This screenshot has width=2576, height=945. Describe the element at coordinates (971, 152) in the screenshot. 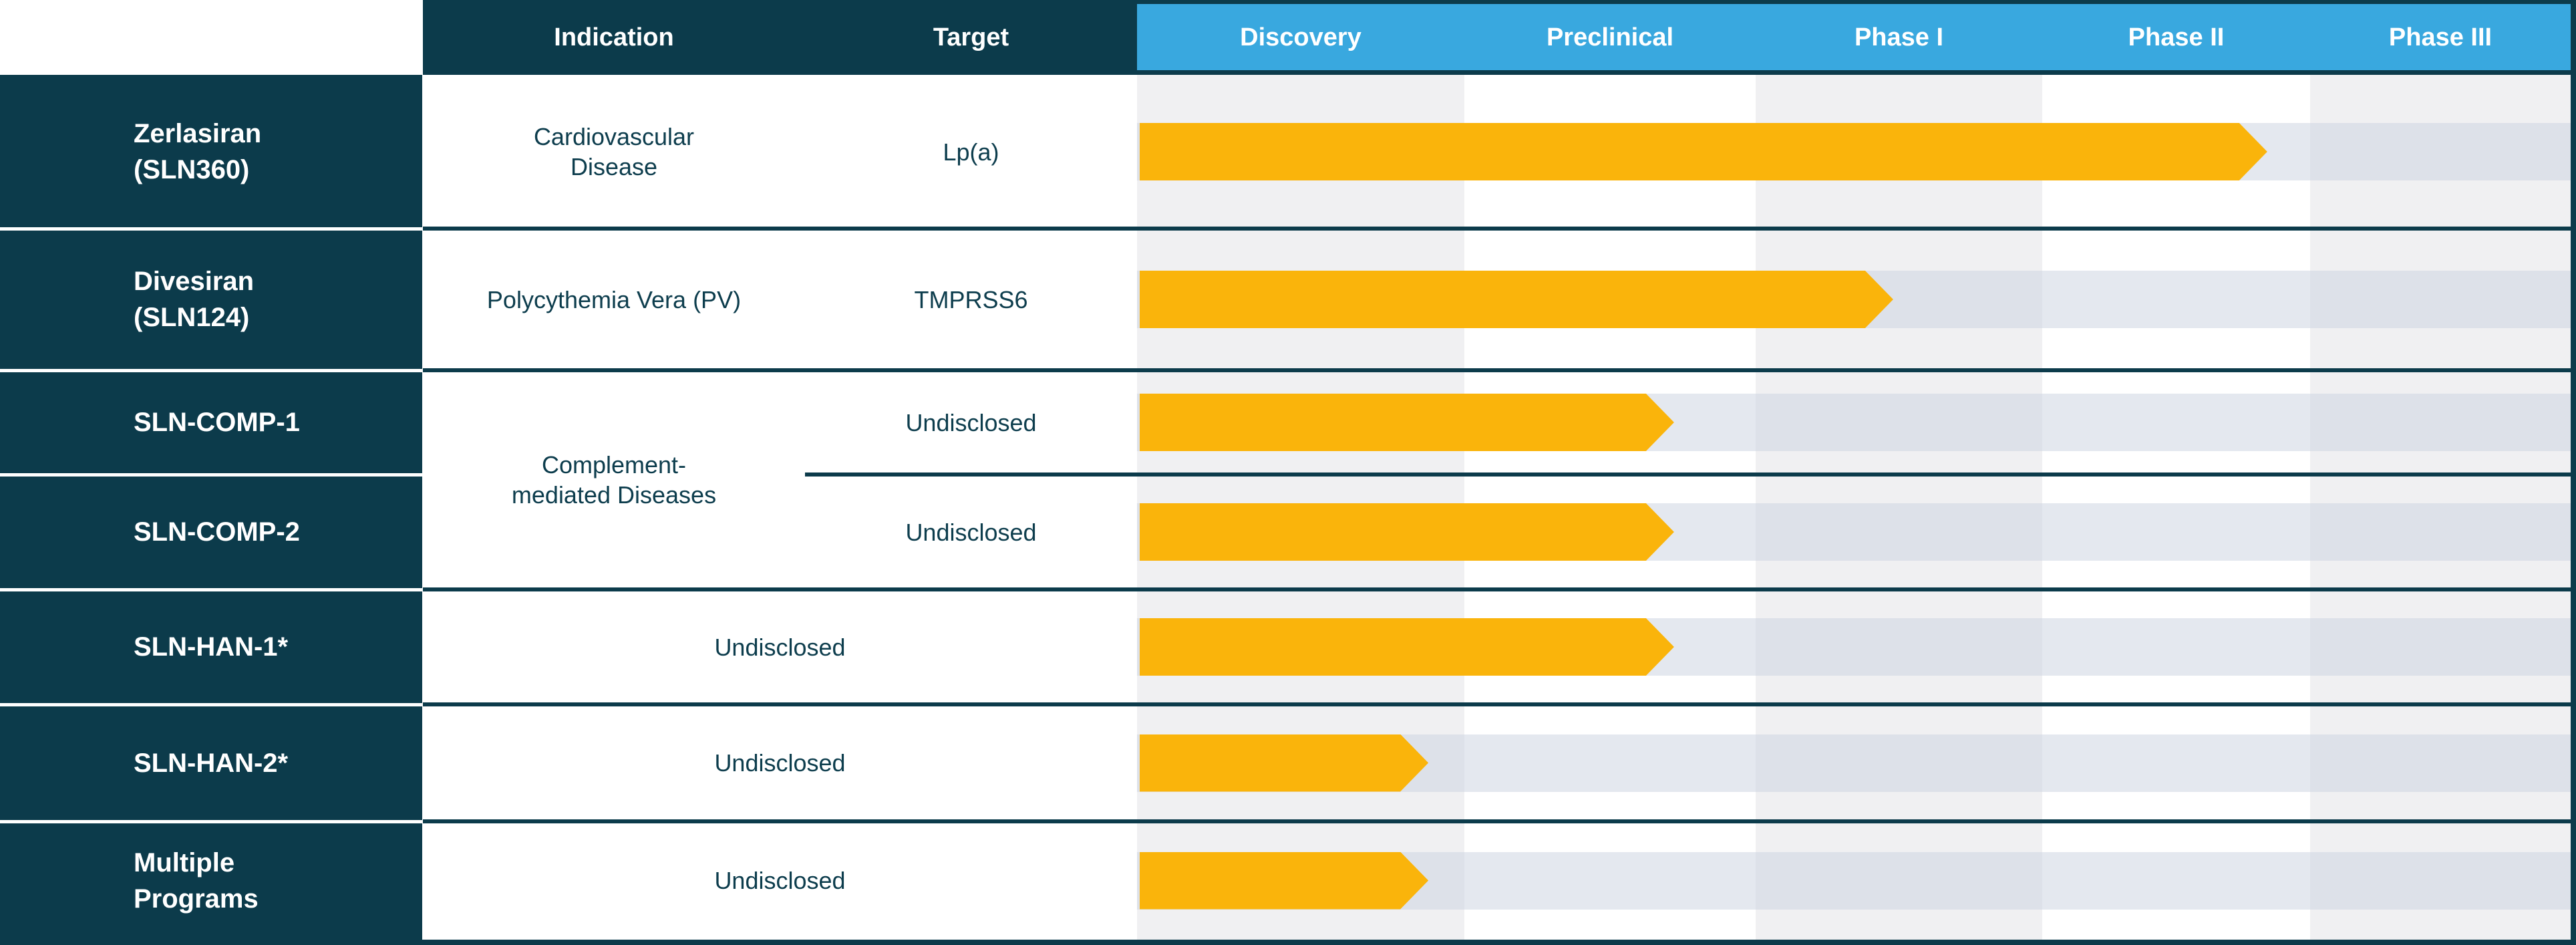

I see `target-cell: Lp(a)` at that location.